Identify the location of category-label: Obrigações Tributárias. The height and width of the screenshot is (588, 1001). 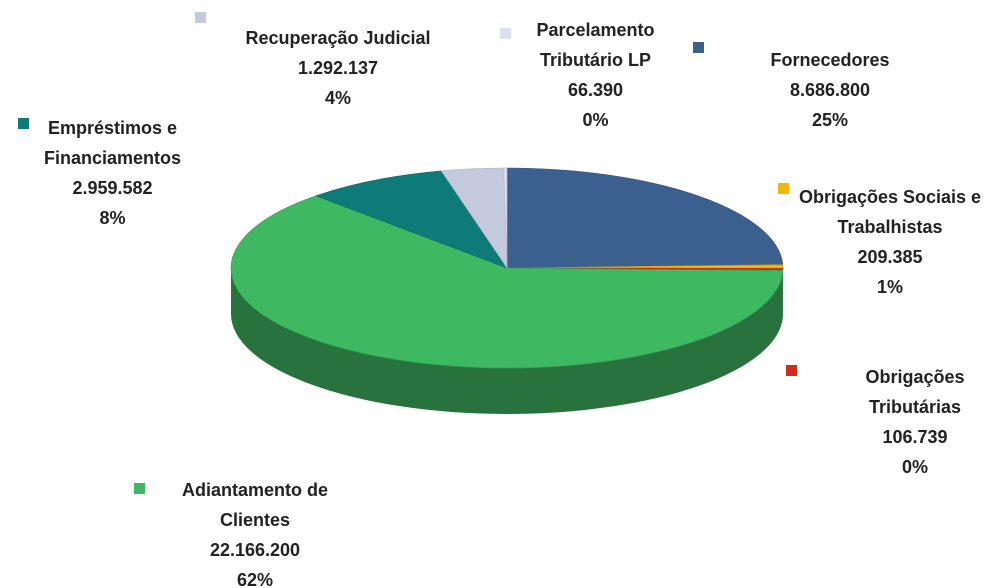
(915, 392).